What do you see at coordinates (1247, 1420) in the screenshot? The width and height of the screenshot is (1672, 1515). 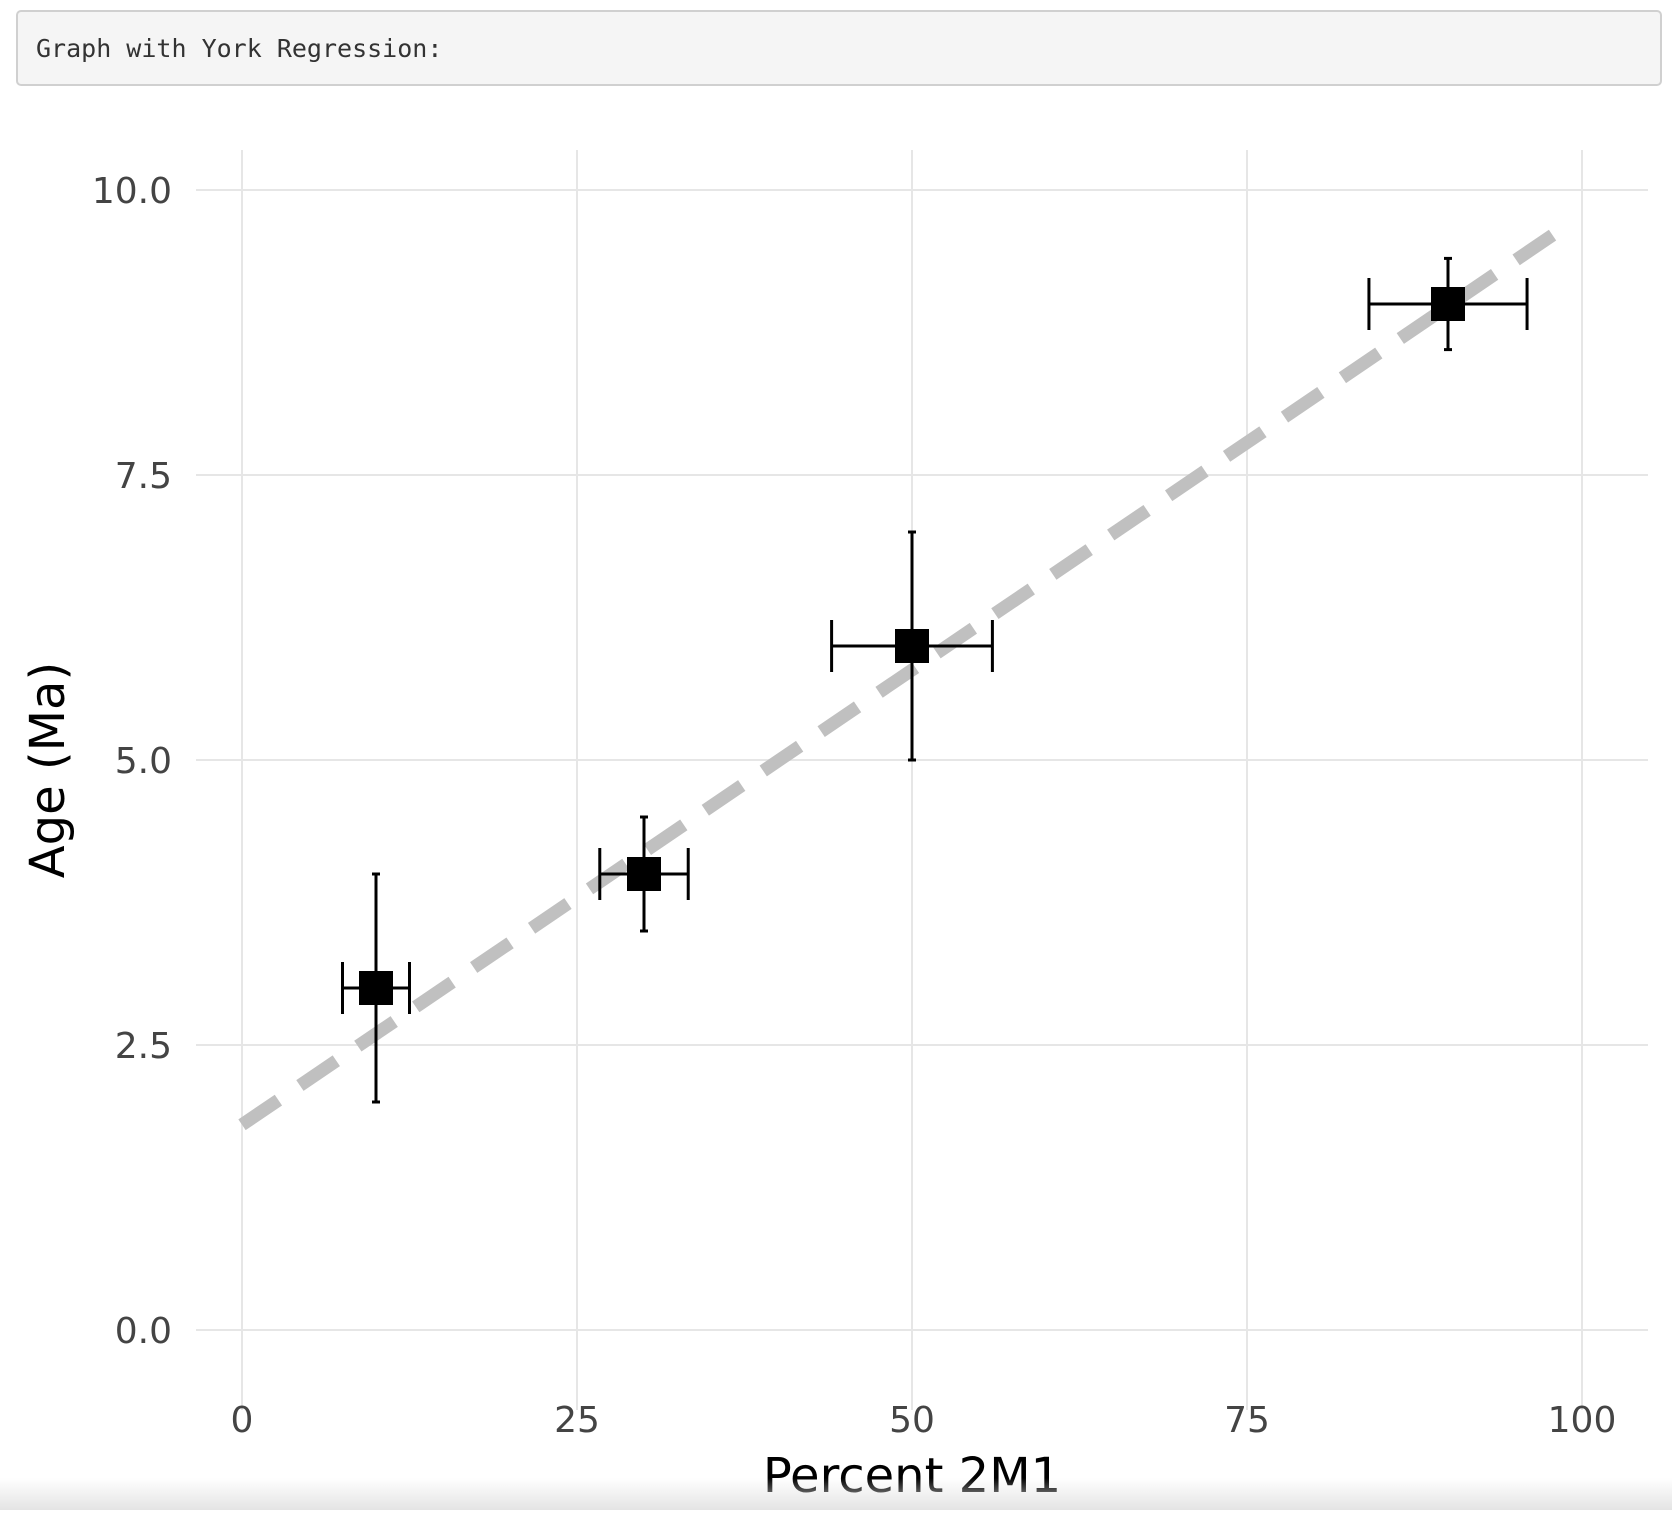 I see `x-tick-label: 75` at bounding box center [1247, 1420].